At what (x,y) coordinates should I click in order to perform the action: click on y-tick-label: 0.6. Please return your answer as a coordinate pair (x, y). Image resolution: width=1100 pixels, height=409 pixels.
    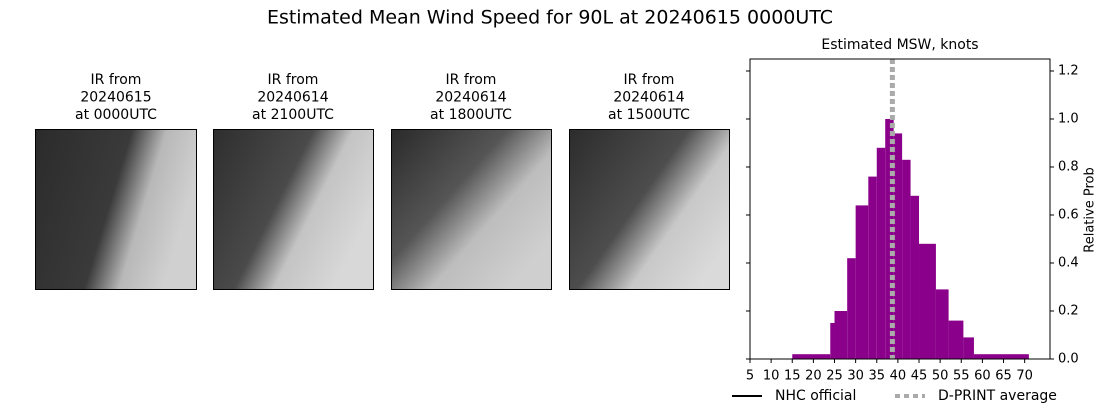
    Looking at the image, I should click on (1068, 215).